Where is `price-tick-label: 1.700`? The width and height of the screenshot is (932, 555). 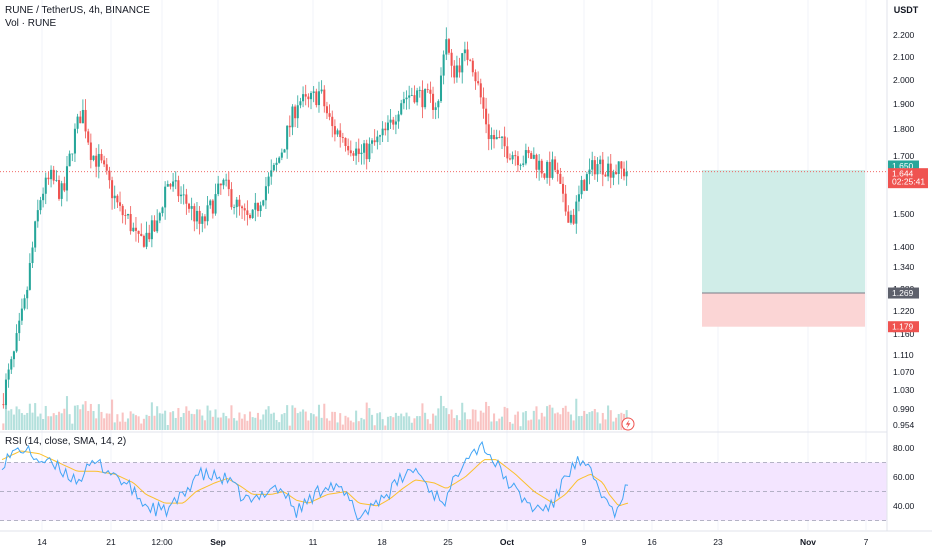 price-tick-label: 1.700 is located at coordinates (904, 156).